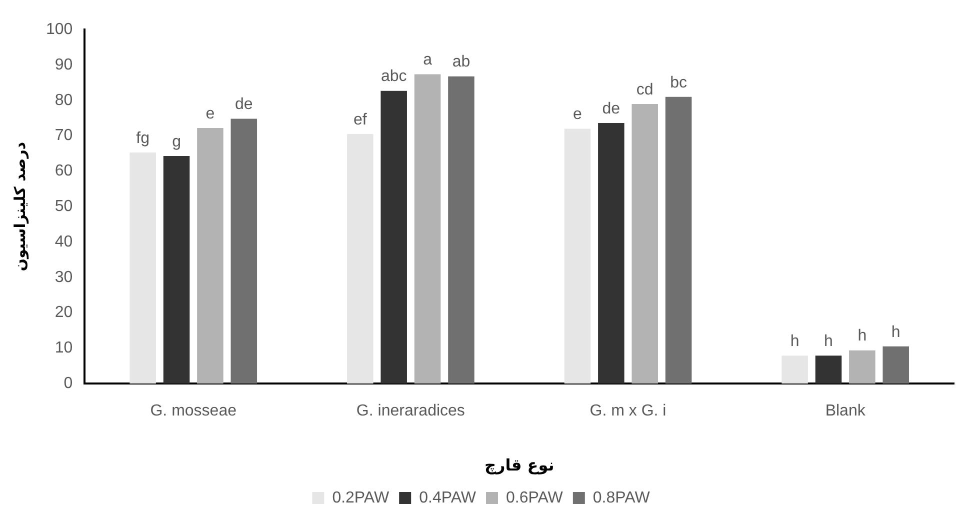 Image resolution: width=972 pixels, height=524 pixels. I want to click on y-axis-title: درصد کلینزاسیون, so click(19, 207).